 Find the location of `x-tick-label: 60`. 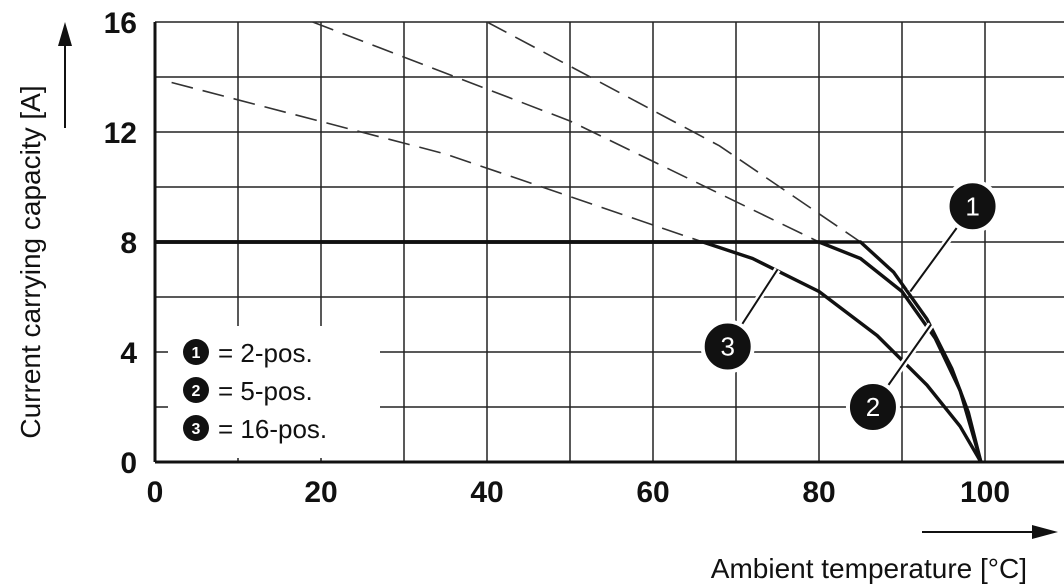

x-tick-label: 60 is located at coordinates (652, 492).